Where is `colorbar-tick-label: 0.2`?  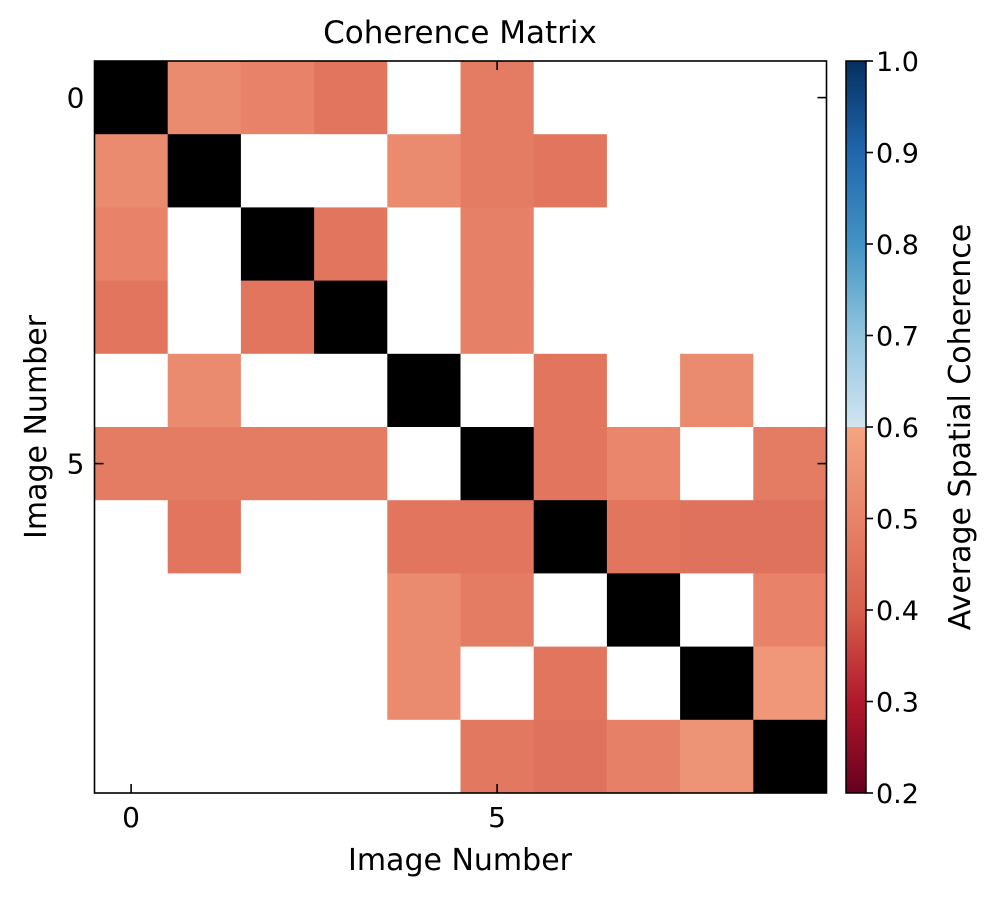 colorbar-tick-label: 0.2 is located at coordinates (897, 794).